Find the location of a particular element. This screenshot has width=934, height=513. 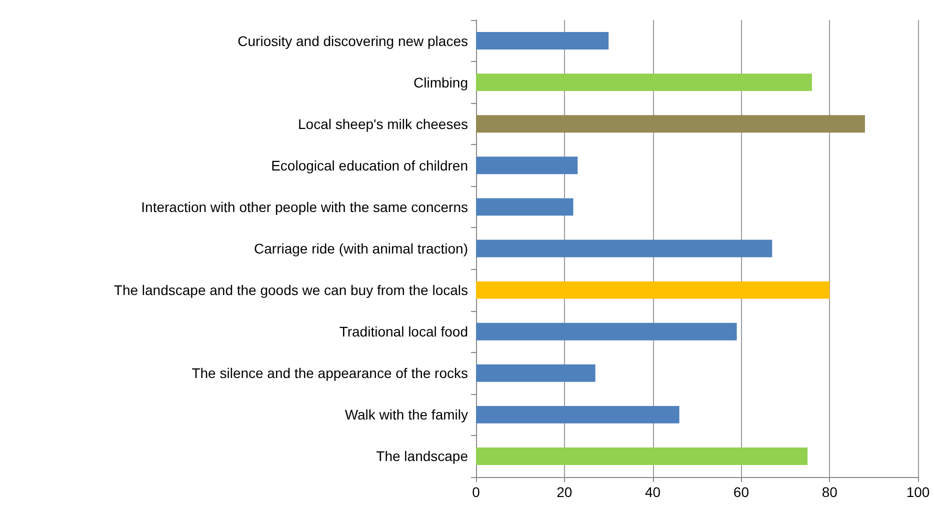

x-tick-label: 80 is located at coordinates (830, 492).